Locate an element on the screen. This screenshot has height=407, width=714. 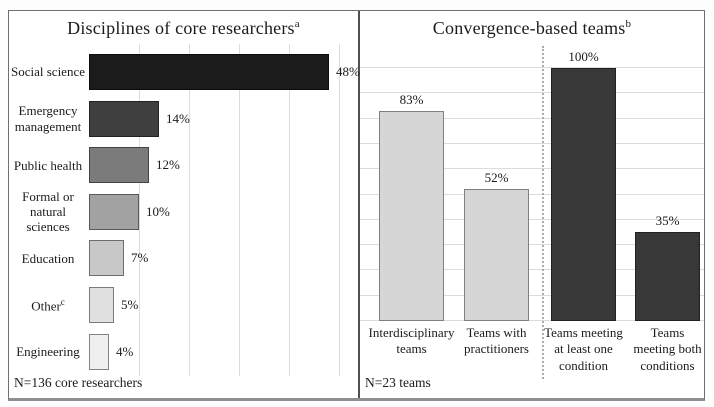
left-category-label: Otherc is located at coordinates (48, 304).